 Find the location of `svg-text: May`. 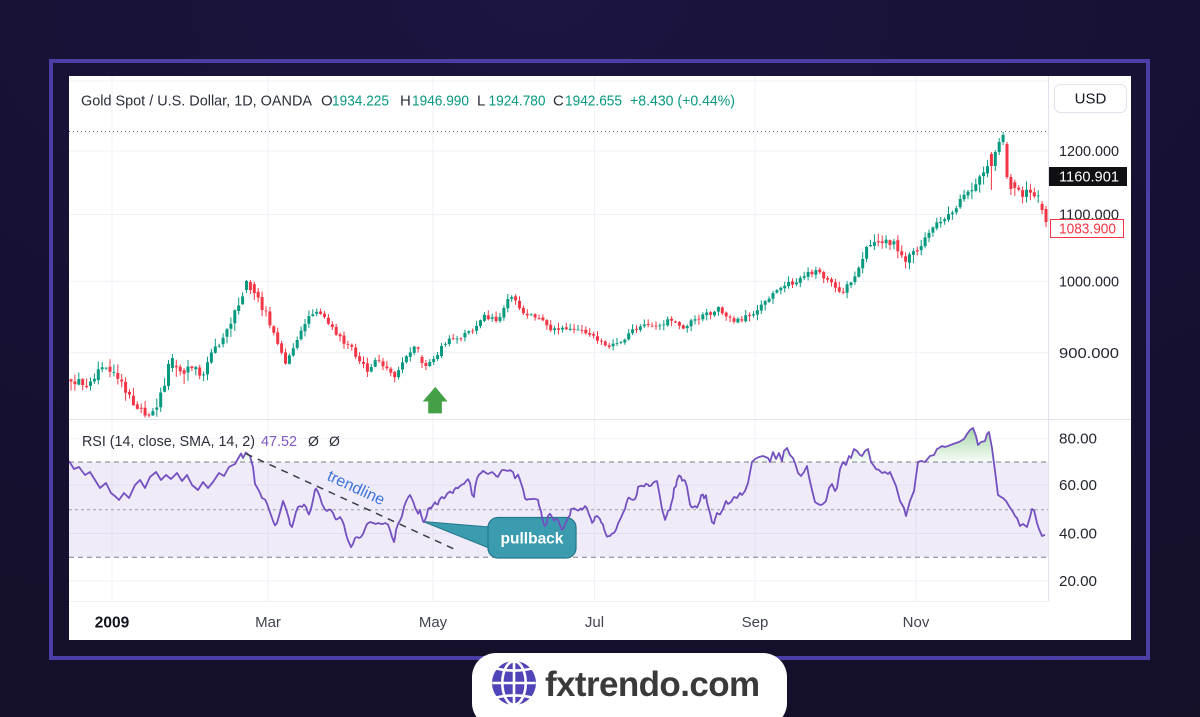

svg-text: May is located at coordinates (433, 622).